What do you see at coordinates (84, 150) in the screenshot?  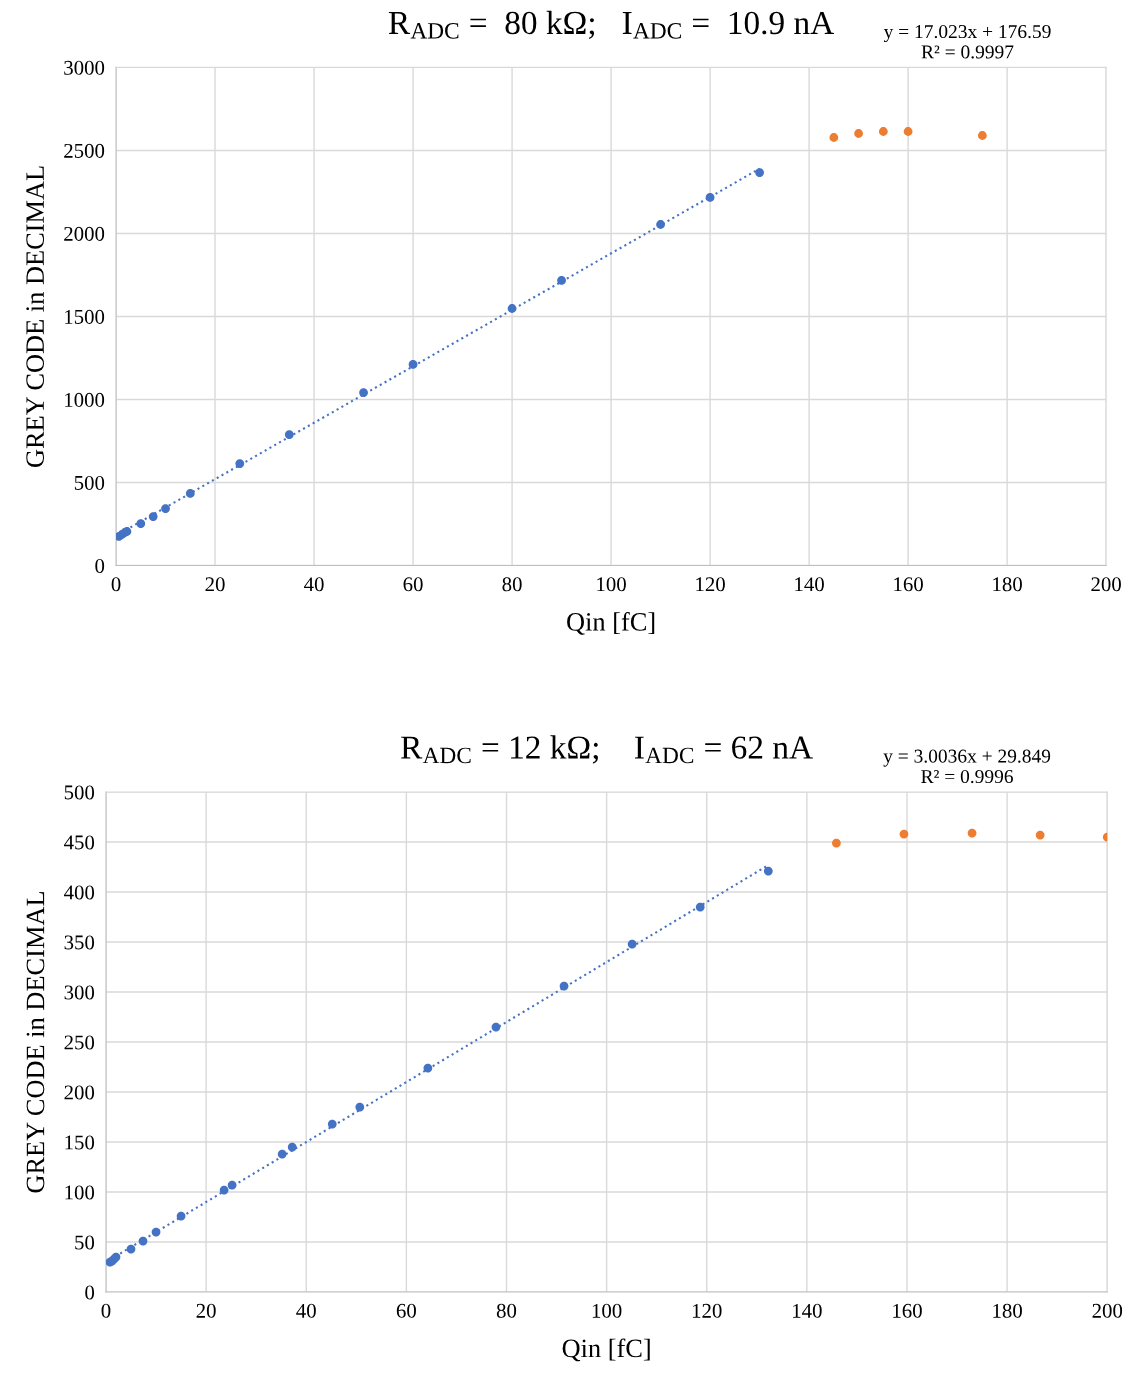 I see `y-tick-label: 2500` at bounding box center [84, 150].